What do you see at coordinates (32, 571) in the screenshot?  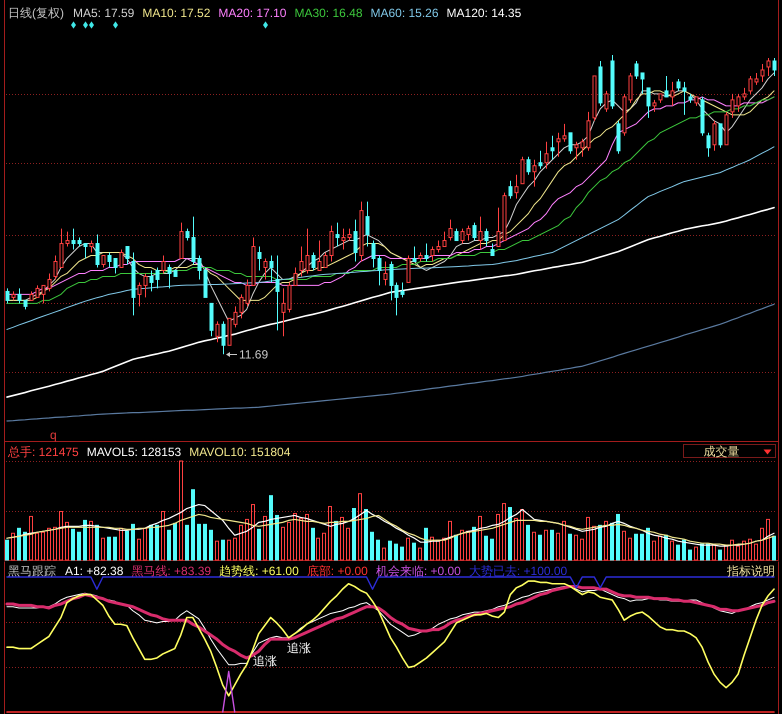 I see `chart-title: 黑马跟踪` at bounding box center [32, 571].